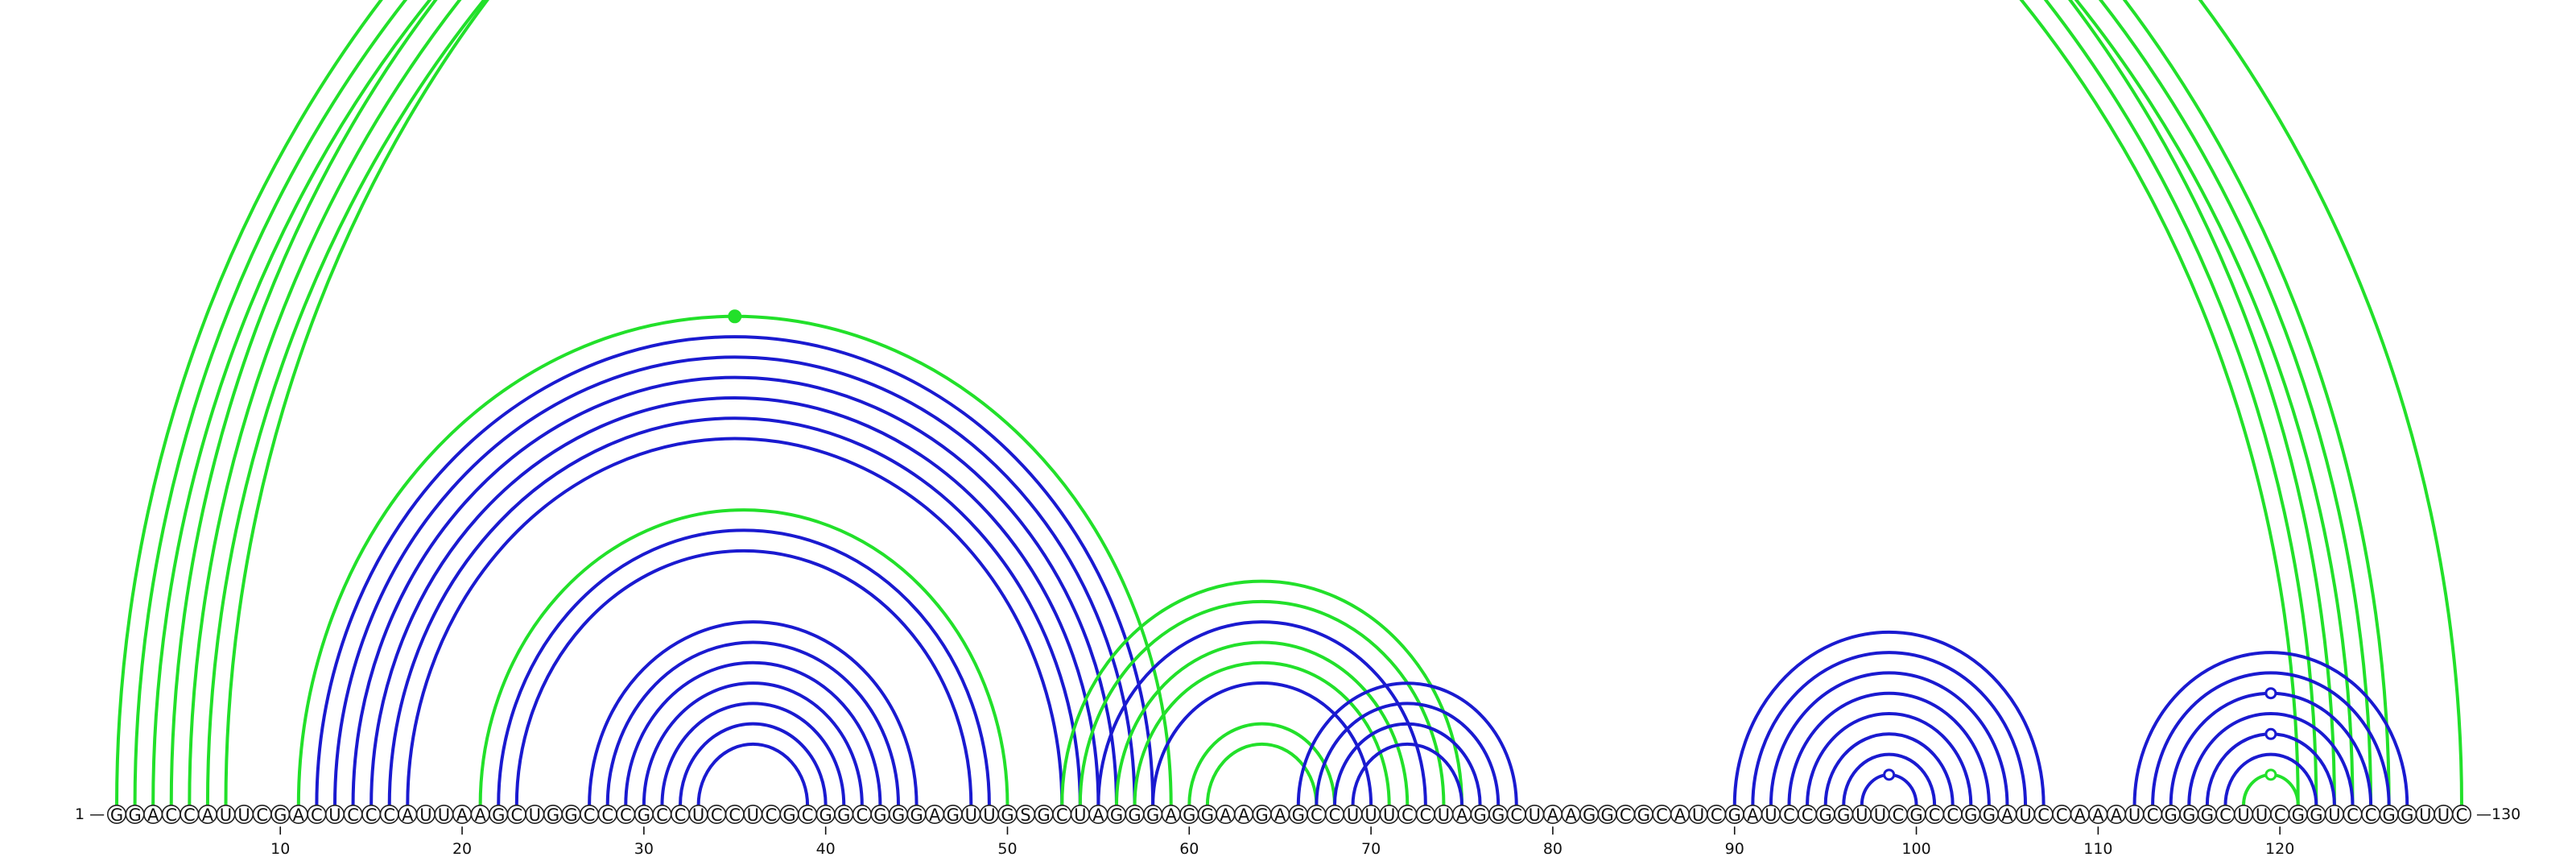 Image resolution: width=2576 pixels, height=857 pixels. What do you see at coordinates (262, 815) in the screenshot?
I see `nucleotide-letter-9: C` at bounding box center [262, 815].